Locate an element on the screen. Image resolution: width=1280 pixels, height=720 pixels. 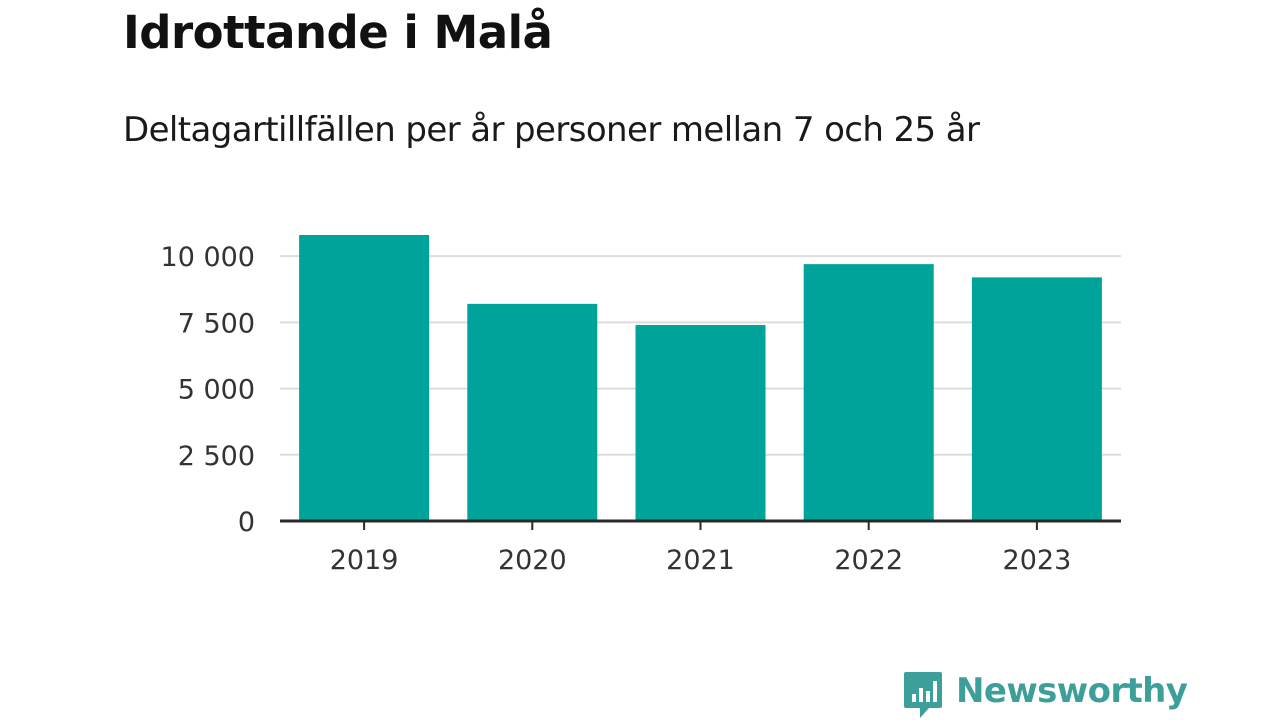
newsworthy-logo: Newsworthy is located at coordinates (1045, 694).